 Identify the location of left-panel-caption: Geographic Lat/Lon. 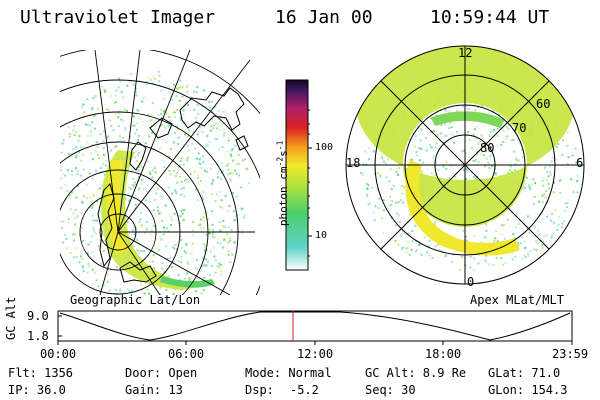
(135, 300).